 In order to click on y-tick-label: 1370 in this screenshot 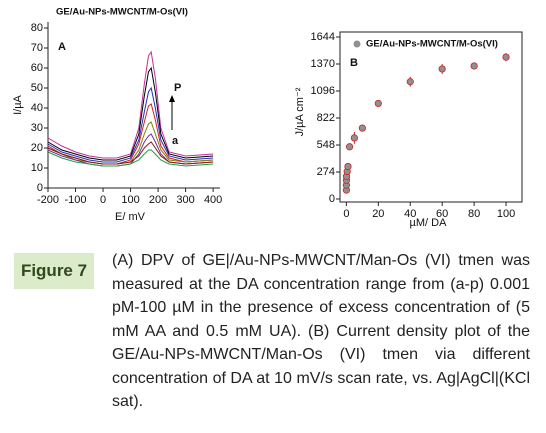, I will do `click(323, 64)`.